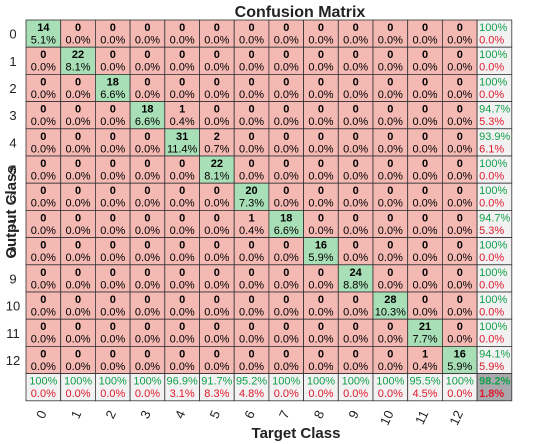  What do you see at coordinates (493, 164) in the screenshot?
I see `row-accuracy: 100%` at bounding box center [493, 164].